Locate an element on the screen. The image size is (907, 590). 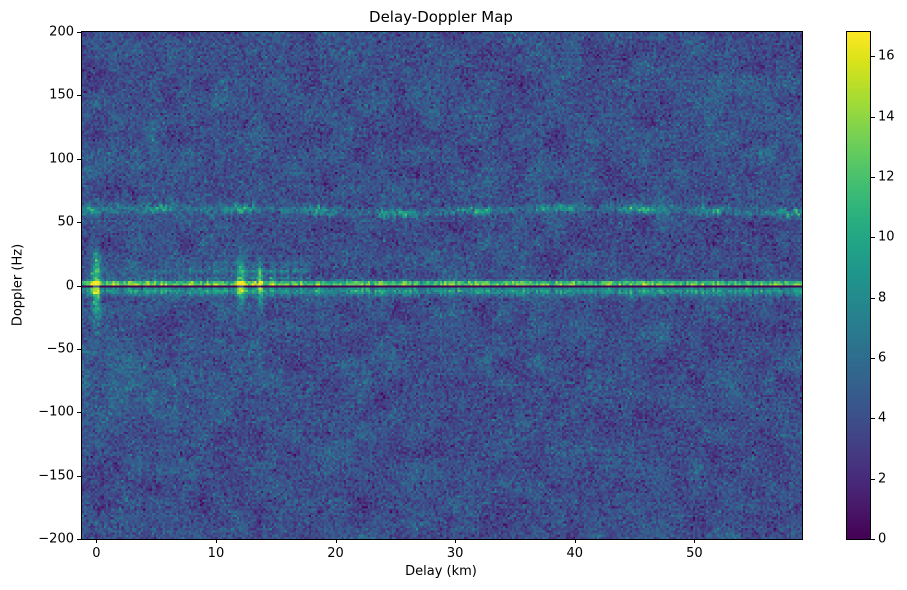
y-tick-label: 150 is located at coordinates (61, 95).